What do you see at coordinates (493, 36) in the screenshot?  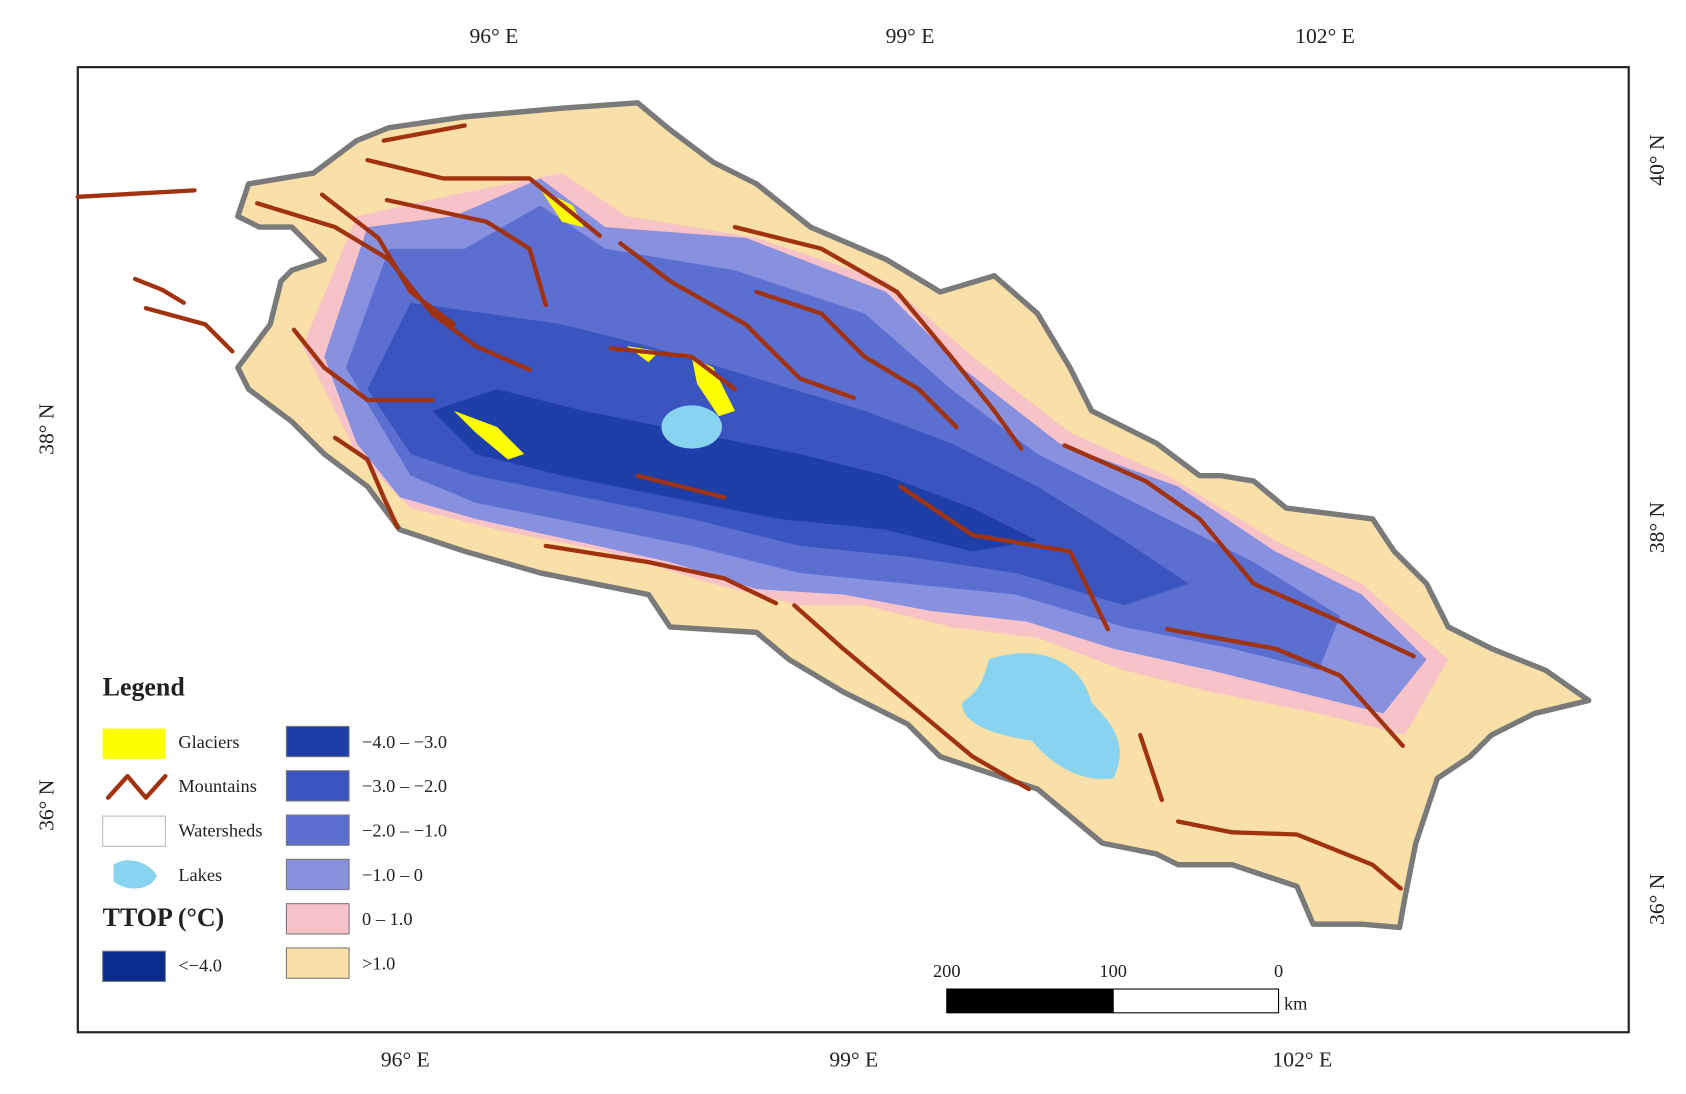 I see `top-label: 96° E` at bounding box center [493, 36].